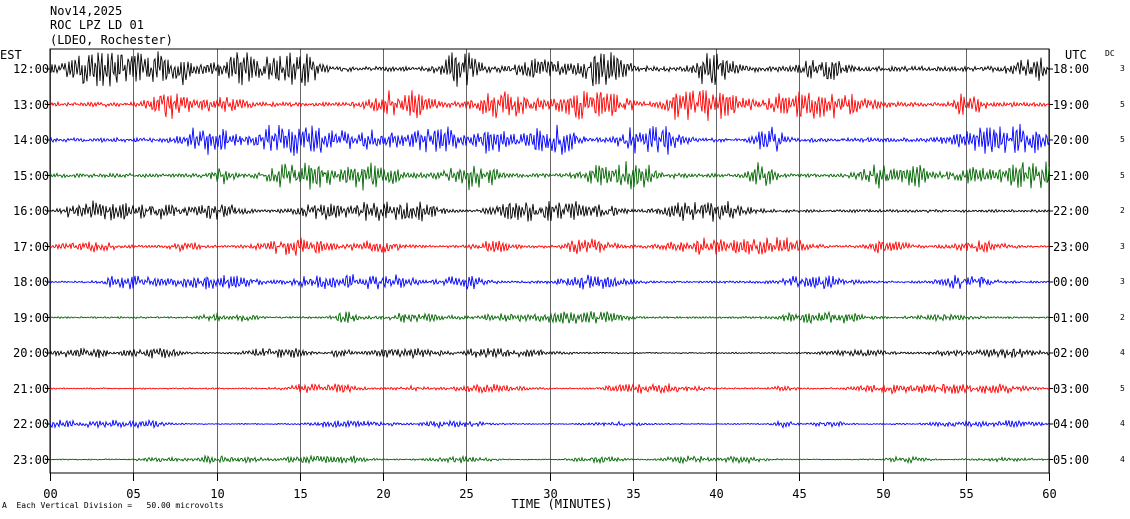  What do you see at coordinates (86, 11) in the screenshot?
I see `station-date: Nov14,2025` at bounding box center [86, 11].